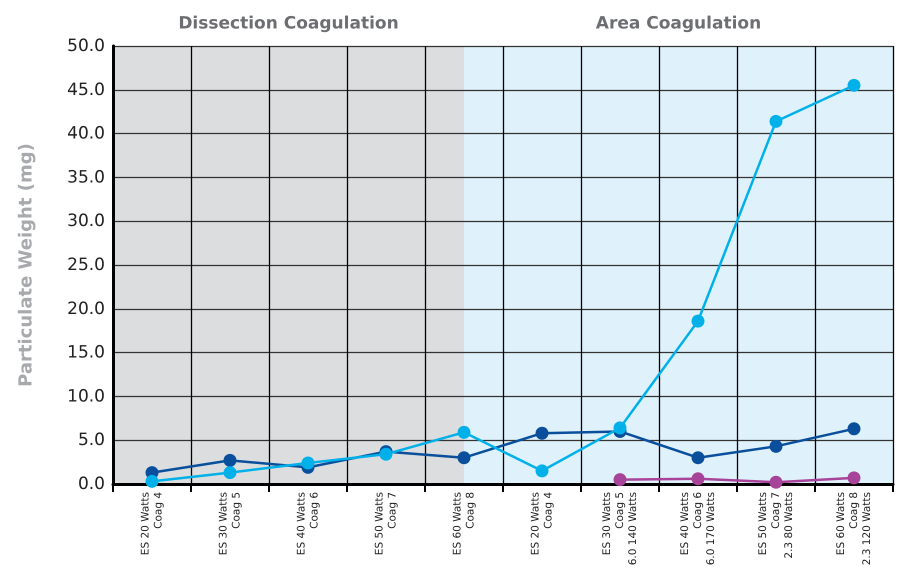 This screenshot has width=901, height=579. Describe the element at coordinates (776, 525) in the screenshot. I see `x-tick-label: ES 50 Watts Coag 7 2.3 80 Watts` at that location.